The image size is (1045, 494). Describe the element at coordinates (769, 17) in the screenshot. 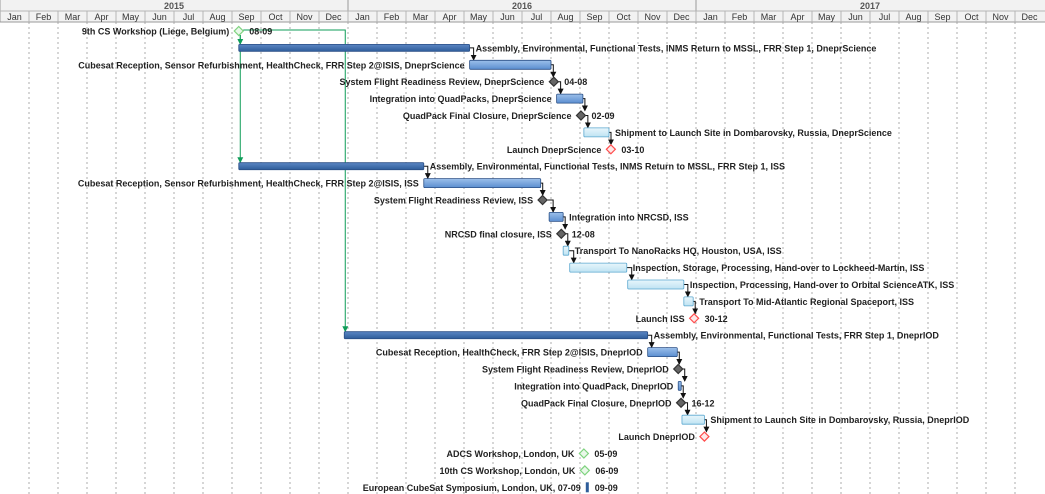

I see `month-label: Mar` at that location.